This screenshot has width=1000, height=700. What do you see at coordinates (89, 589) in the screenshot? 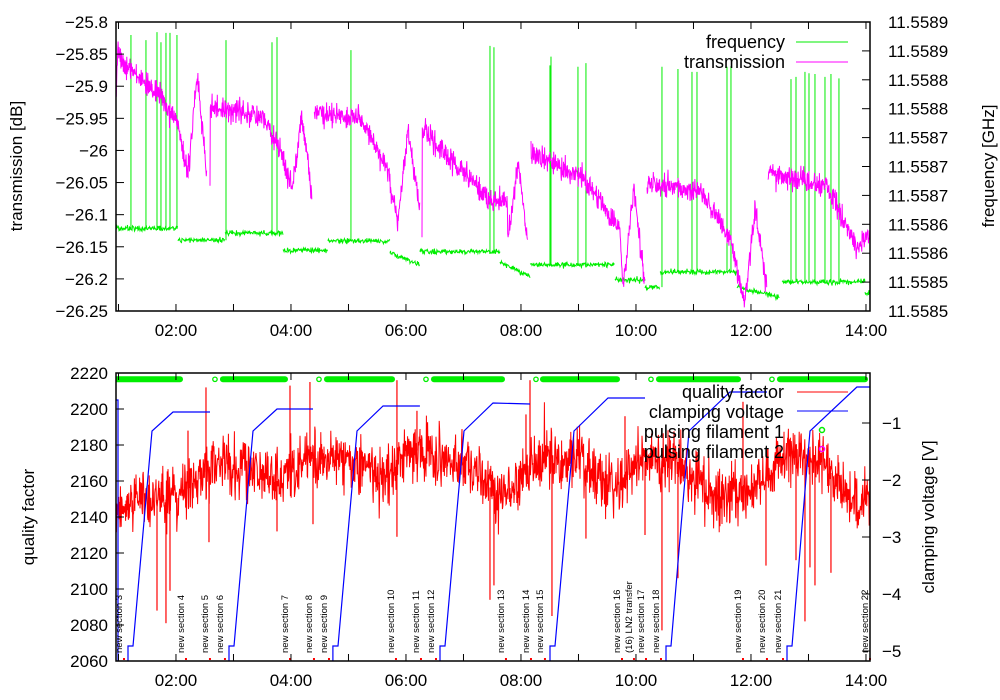
I see `y-tick-label: 2100` at bounding box center [89, 589].